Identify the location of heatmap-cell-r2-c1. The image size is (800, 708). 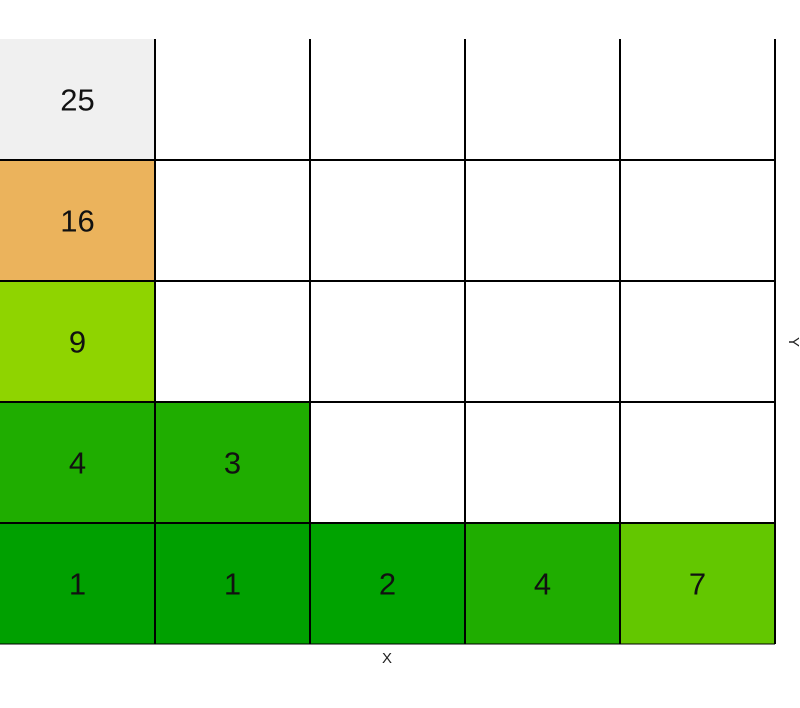
(77, 462).